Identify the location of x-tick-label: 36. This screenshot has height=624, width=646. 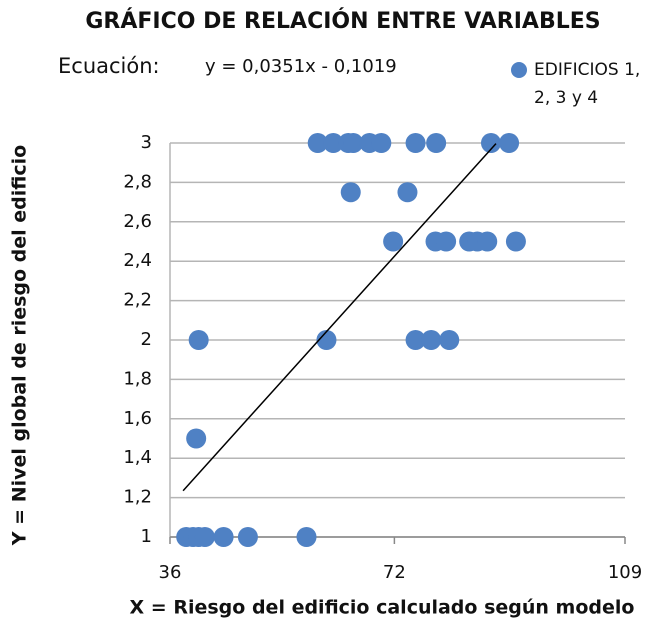
(170, 572).